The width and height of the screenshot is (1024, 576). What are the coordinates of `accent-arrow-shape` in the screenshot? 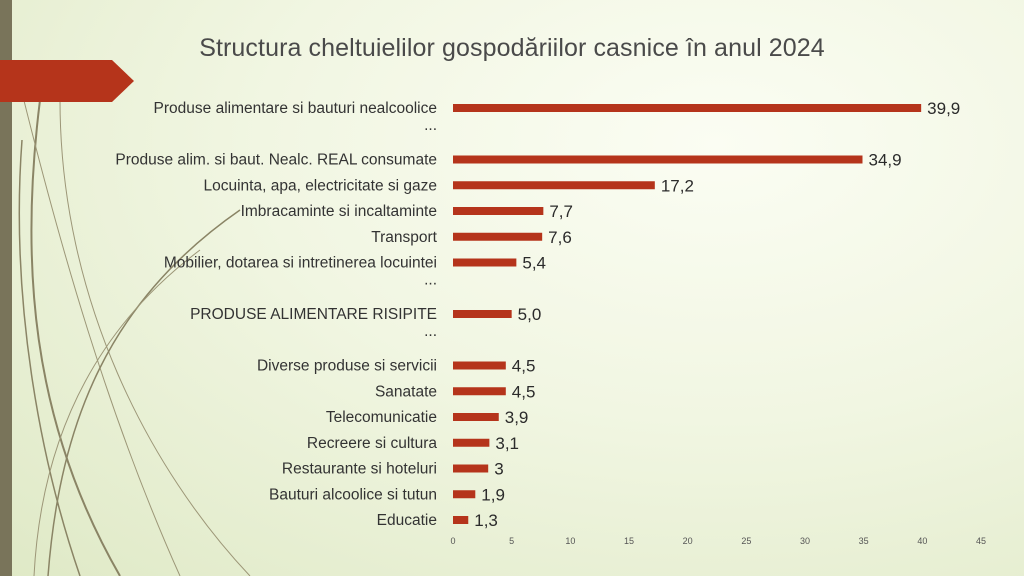 It's located at (67, 81).